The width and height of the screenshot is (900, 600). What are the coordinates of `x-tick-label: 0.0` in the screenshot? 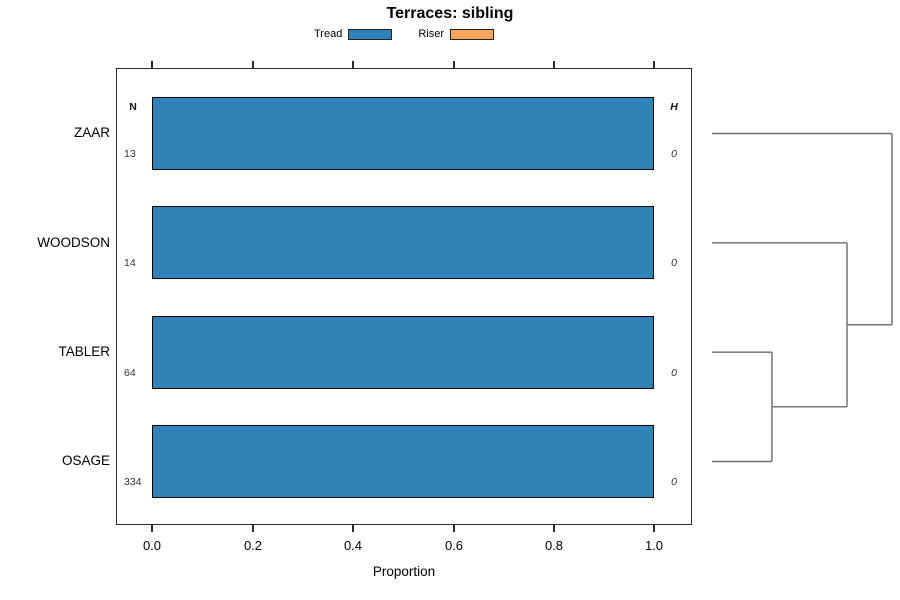 It's located at (152, 545).